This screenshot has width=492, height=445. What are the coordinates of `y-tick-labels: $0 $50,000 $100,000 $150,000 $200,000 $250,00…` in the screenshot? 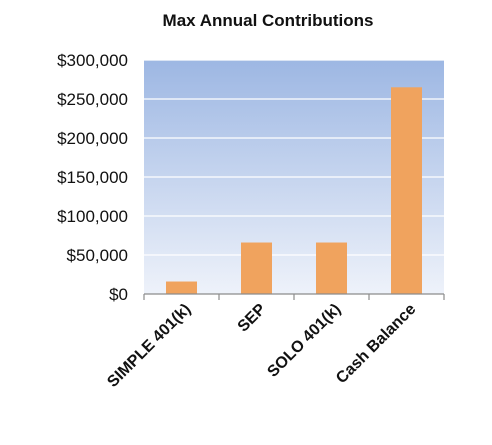 It's located at (92, 177).